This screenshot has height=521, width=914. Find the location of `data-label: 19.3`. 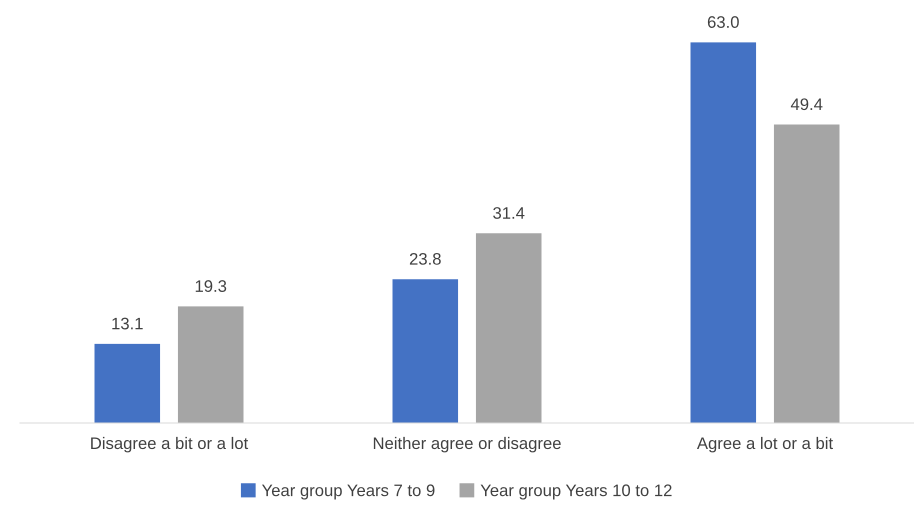

data-label: 19.3 is located at coordinates (211, 286).